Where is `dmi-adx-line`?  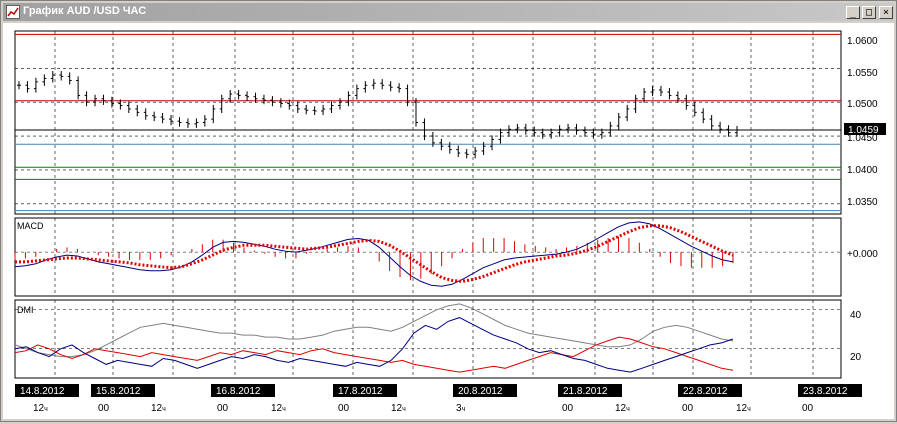 dmi-adx-line is located at coordinates (374, 330).